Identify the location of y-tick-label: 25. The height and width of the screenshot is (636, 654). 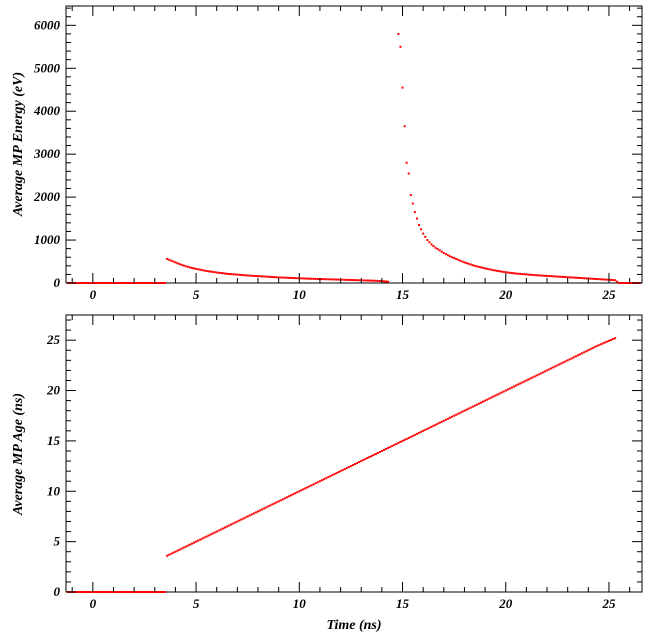
(53, 339).